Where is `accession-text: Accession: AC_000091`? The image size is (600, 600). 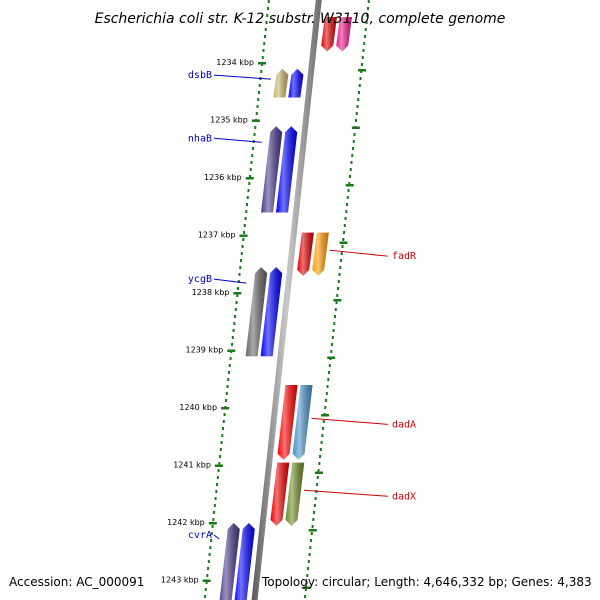
accession-text: Accession: AC_000091 is located at coordinates (76, 582).